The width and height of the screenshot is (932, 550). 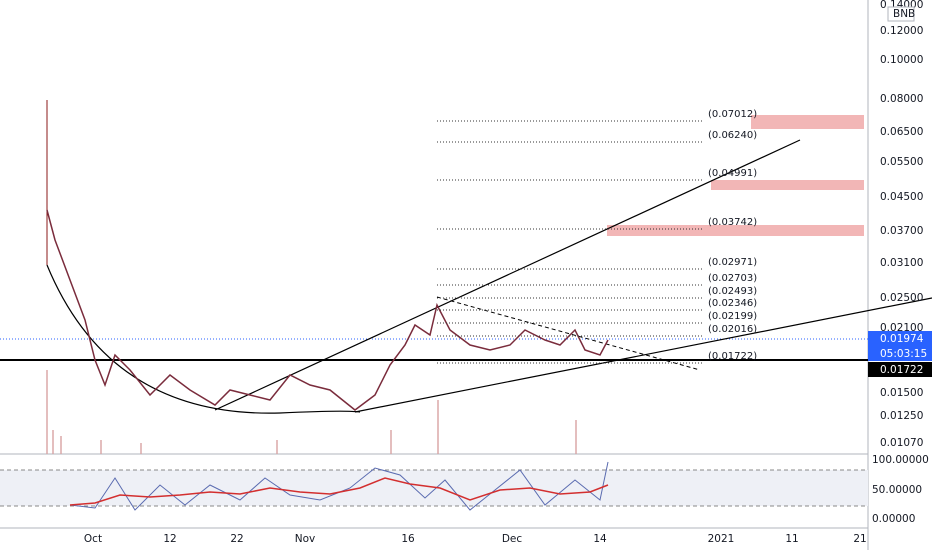 I want to click on oscillator-axis-label: 100.00000, so click(x=900, y=460).